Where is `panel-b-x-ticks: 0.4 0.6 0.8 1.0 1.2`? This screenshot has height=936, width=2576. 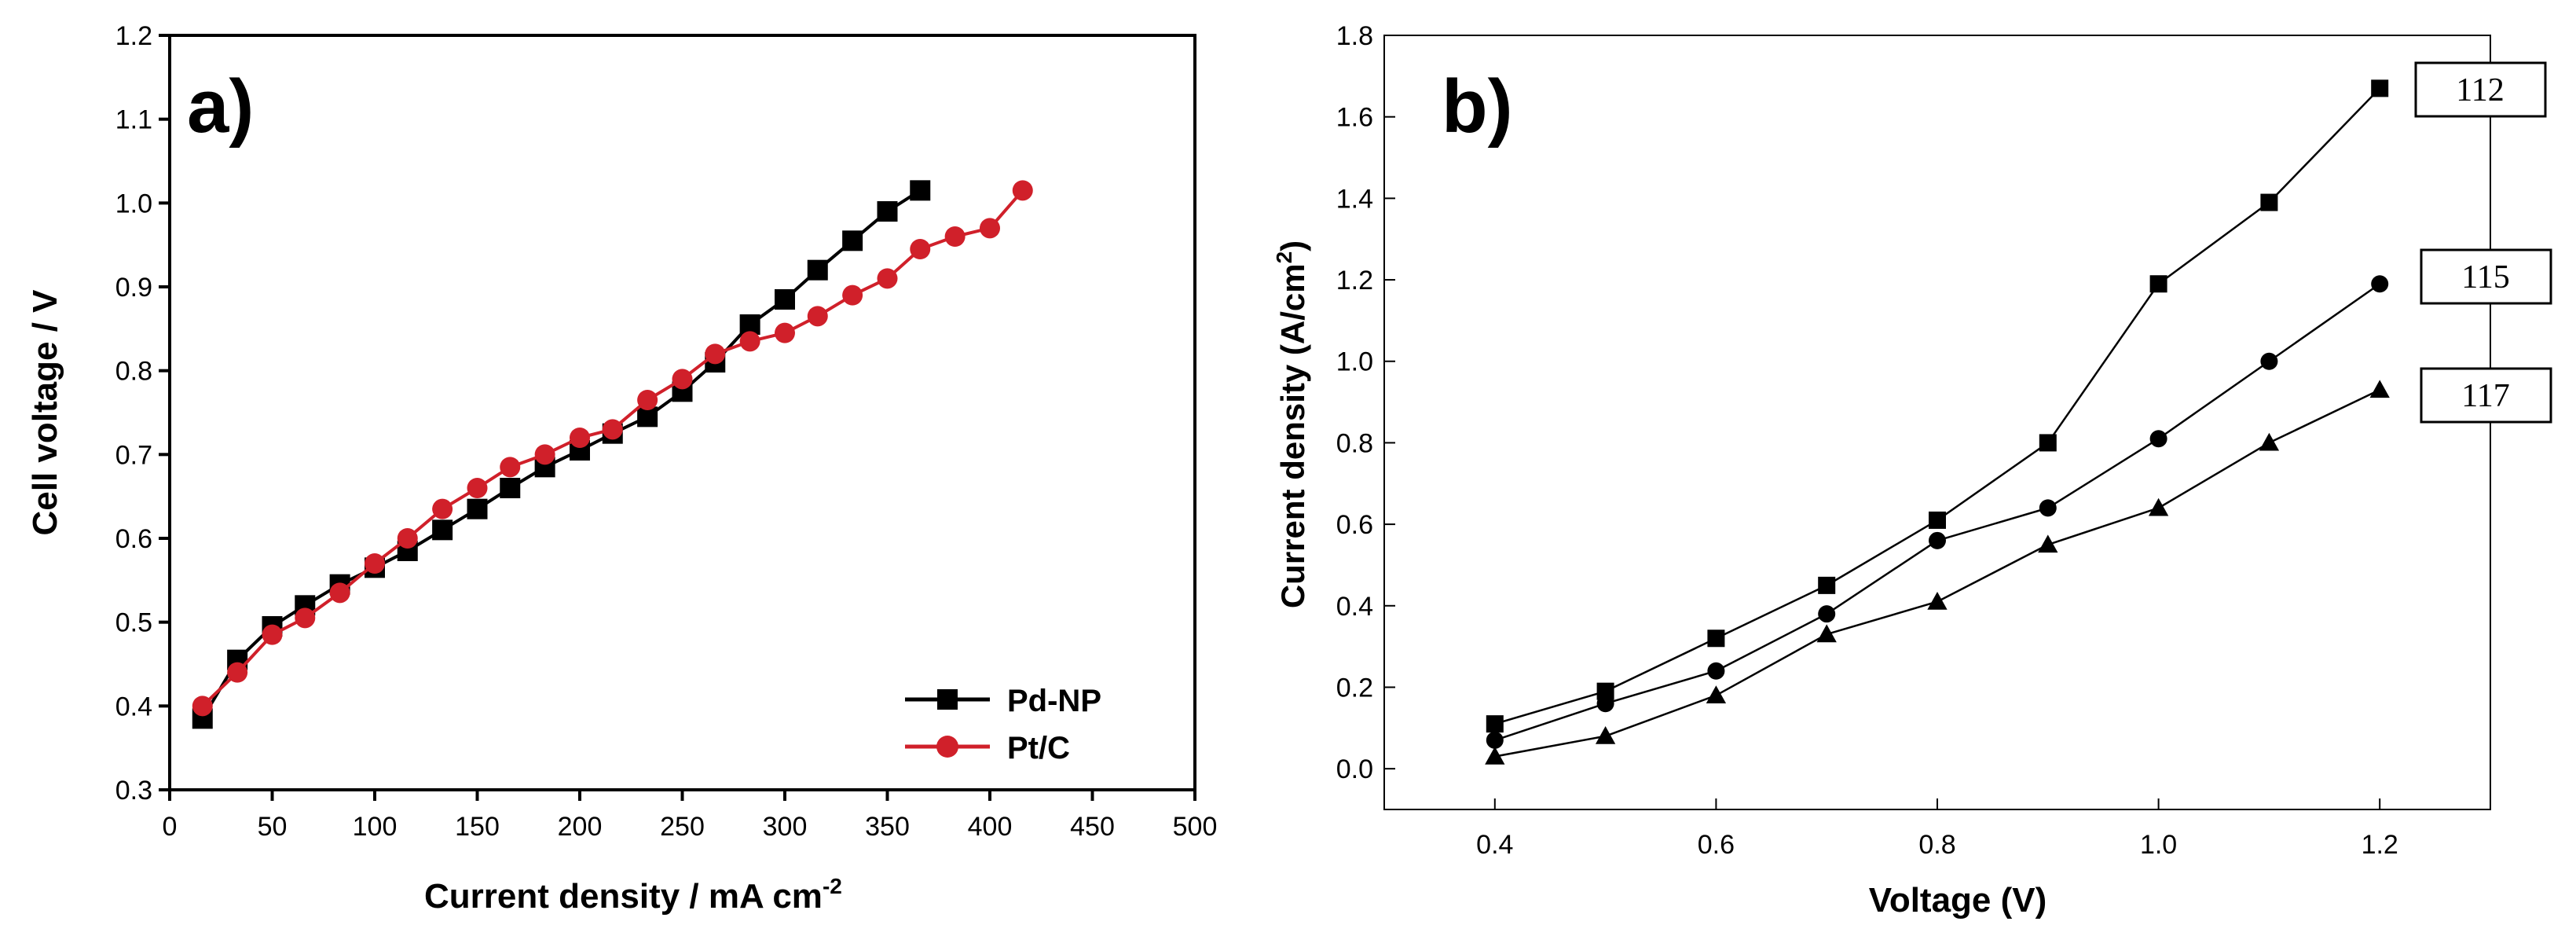
panel-b-x-ticks: 0.4 0.6 0.8 1.0 1.2 is located at coordinates (1937, 829).